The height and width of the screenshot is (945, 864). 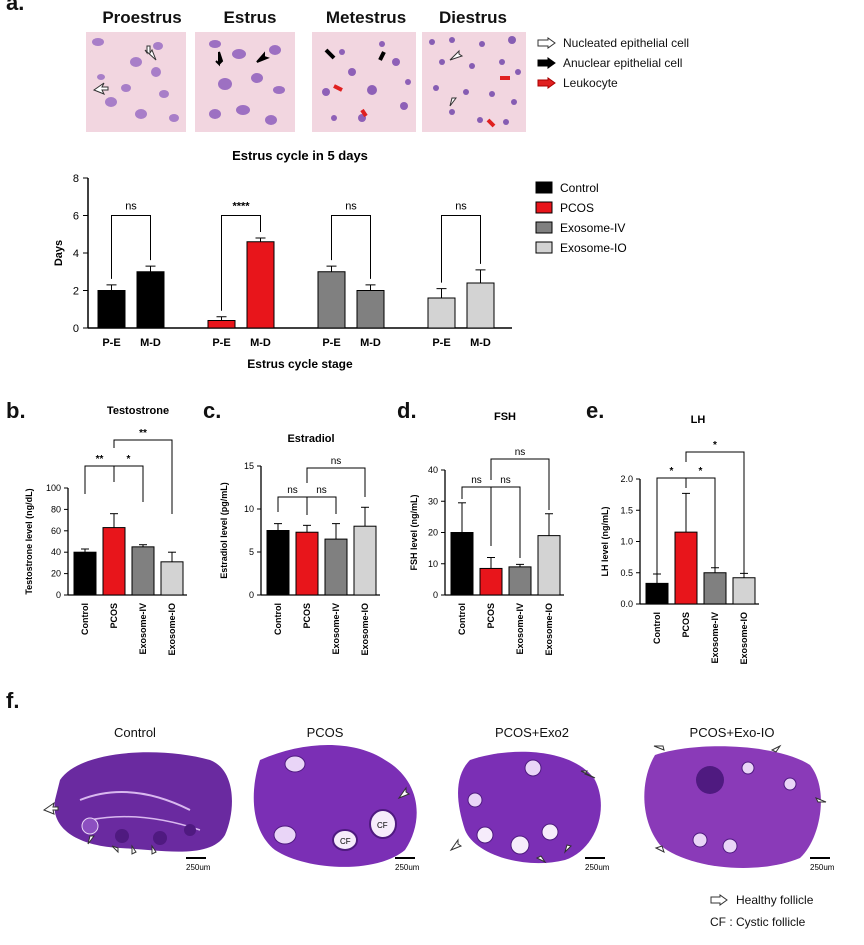 I want to click on arrow-legend-anuclear: Anuclear epithelial cell, so click(x=609, y=63).